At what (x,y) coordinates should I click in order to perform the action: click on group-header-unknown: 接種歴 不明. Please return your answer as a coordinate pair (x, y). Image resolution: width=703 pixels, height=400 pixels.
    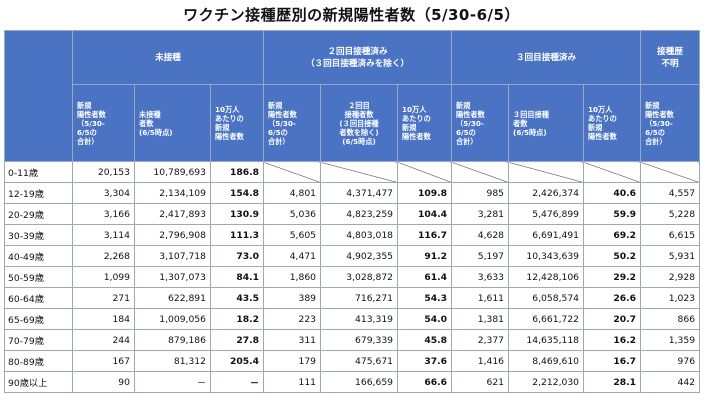
    Looking at the image, I should click on (670, 57).